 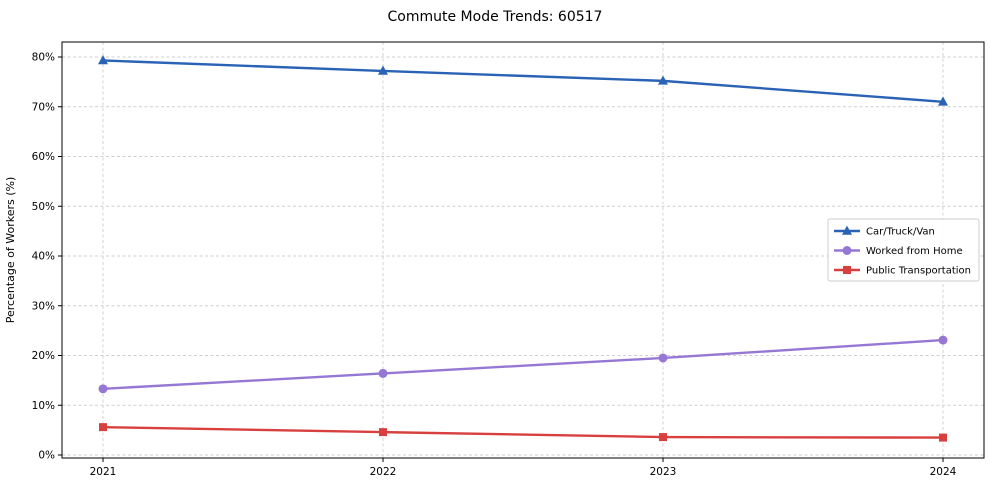 What do you see at coordinates (43, 157) in the screenshot?
I see `y-tick-label: 60%` at bounding box center [43, 157].